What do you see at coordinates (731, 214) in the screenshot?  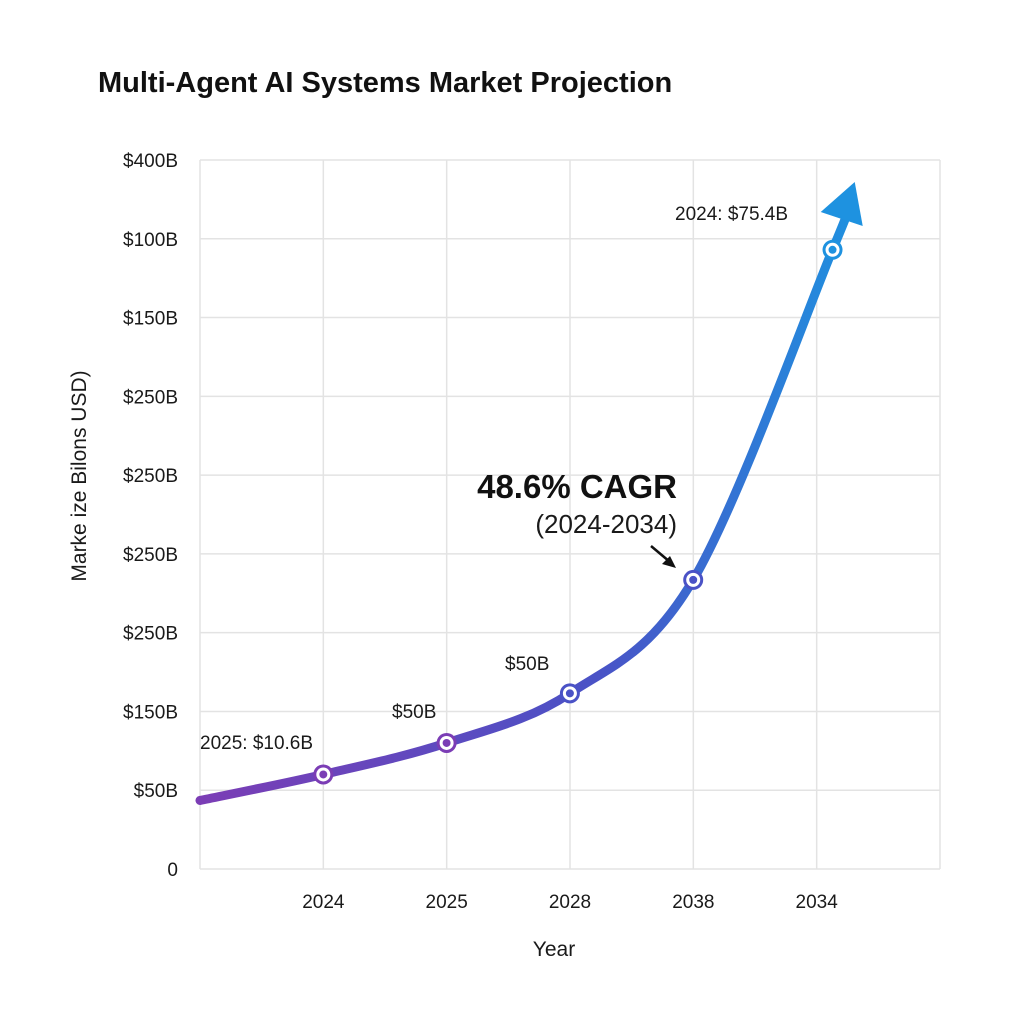 I see `annotation-point-5: 2024: $75.4B` at bounding box center [731, 214].